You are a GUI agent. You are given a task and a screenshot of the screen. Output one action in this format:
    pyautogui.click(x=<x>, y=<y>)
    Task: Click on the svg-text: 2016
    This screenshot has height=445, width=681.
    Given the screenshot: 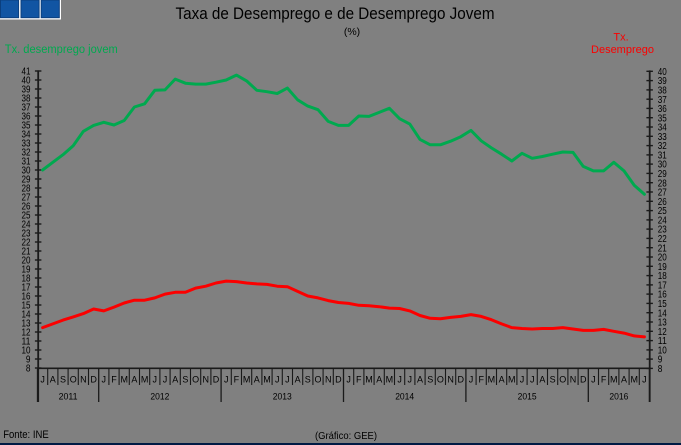 What is the action you would take?
    pyautogui.click(x=618, y=397)
    